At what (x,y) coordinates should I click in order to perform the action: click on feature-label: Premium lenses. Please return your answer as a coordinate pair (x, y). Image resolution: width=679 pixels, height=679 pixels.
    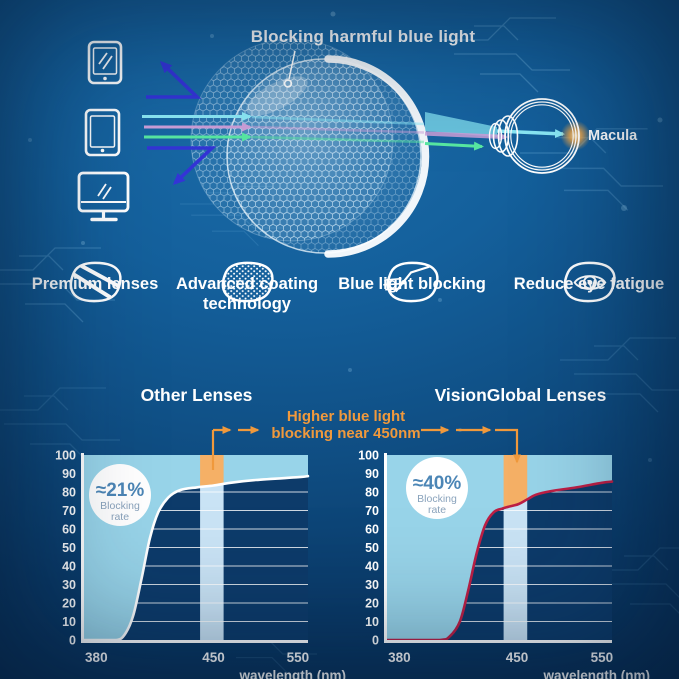
    Looking at the image, I should click on (95, 284).